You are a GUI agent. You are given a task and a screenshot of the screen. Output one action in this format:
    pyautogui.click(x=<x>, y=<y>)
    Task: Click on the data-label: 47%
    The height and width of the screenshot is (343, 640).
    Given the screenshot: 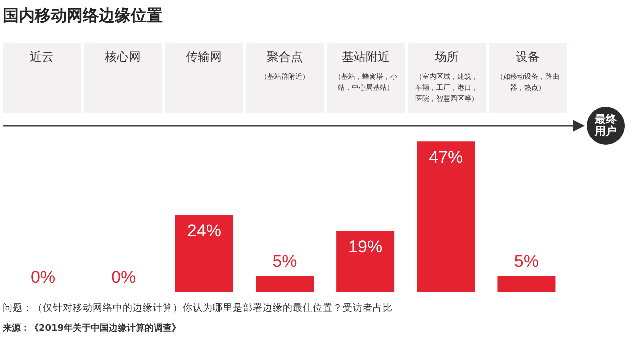 What is the action you would take?
    pyautogui.click(x=446, y=157)
    